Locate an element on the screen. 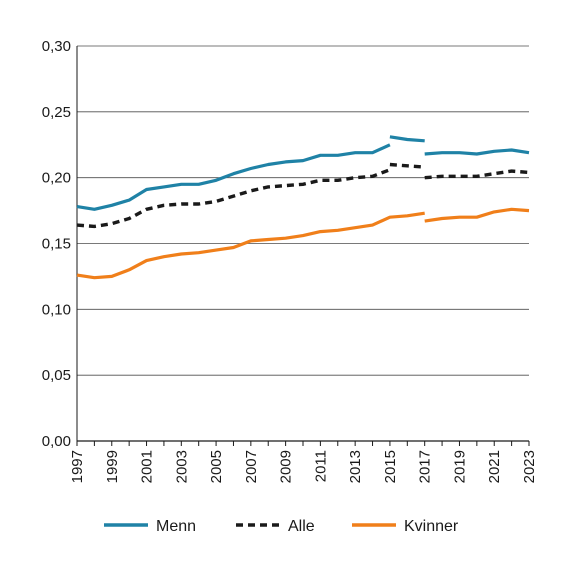 Image resolution: width=576 pixels, height=569 pixels. legend-label: Kvinner is located at coordinates (431, 526).